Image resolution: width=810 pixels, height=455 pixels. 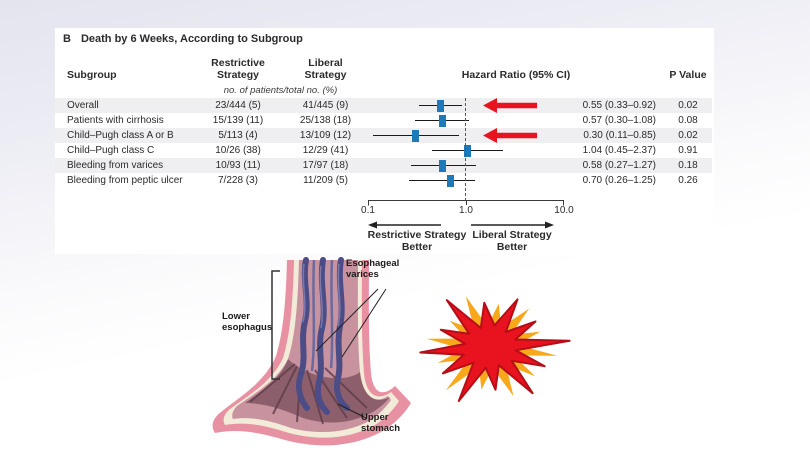 What do you see at coordinates (619, 180) in the screenshot?
I see `hr-value-cell: 0.70 (0.26–1.25)` at bounding box center [619, 180].